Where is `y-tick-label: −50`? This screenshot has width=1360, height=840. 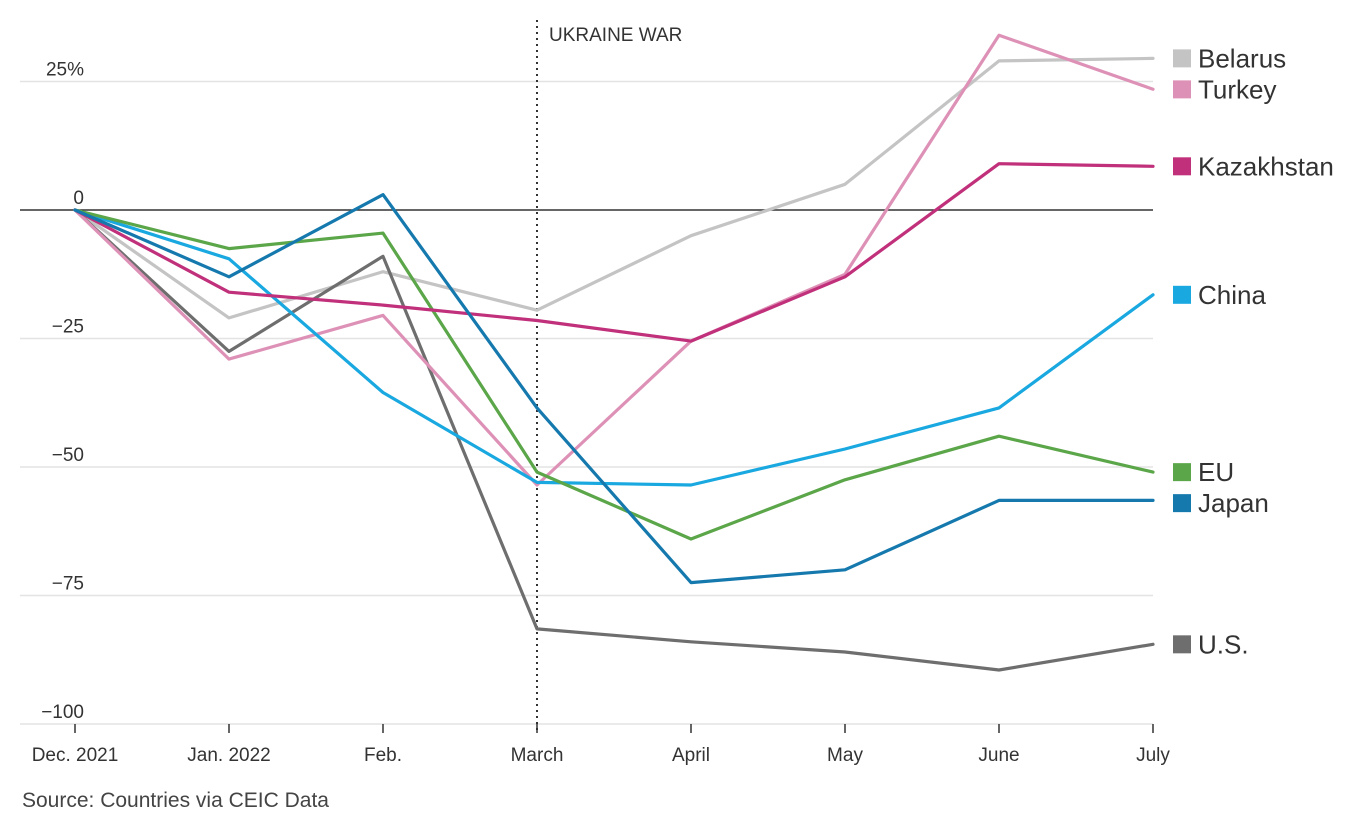 y-tick-label: −50 is located at coordinates (68, 455).